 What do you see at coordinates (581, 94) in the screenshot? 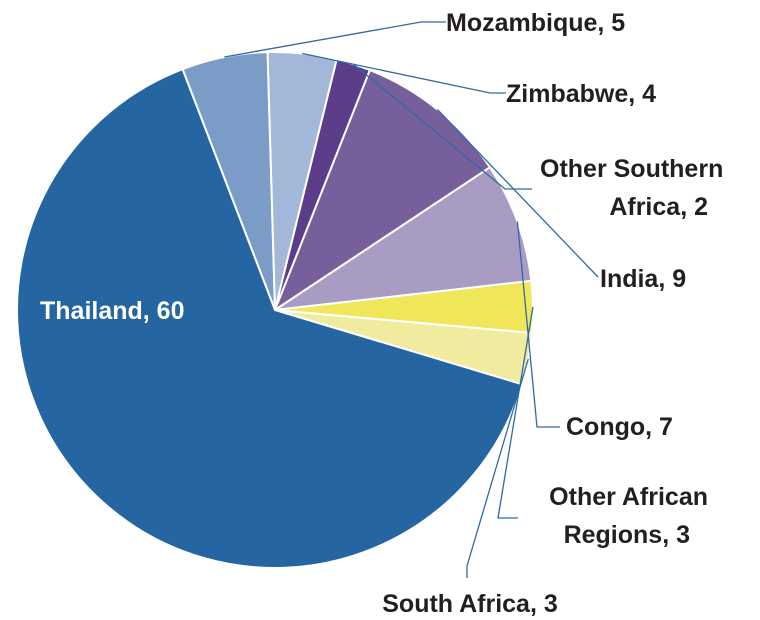
I see `data-label: Zimbabwe, 4` at bounding box center [581, 94].